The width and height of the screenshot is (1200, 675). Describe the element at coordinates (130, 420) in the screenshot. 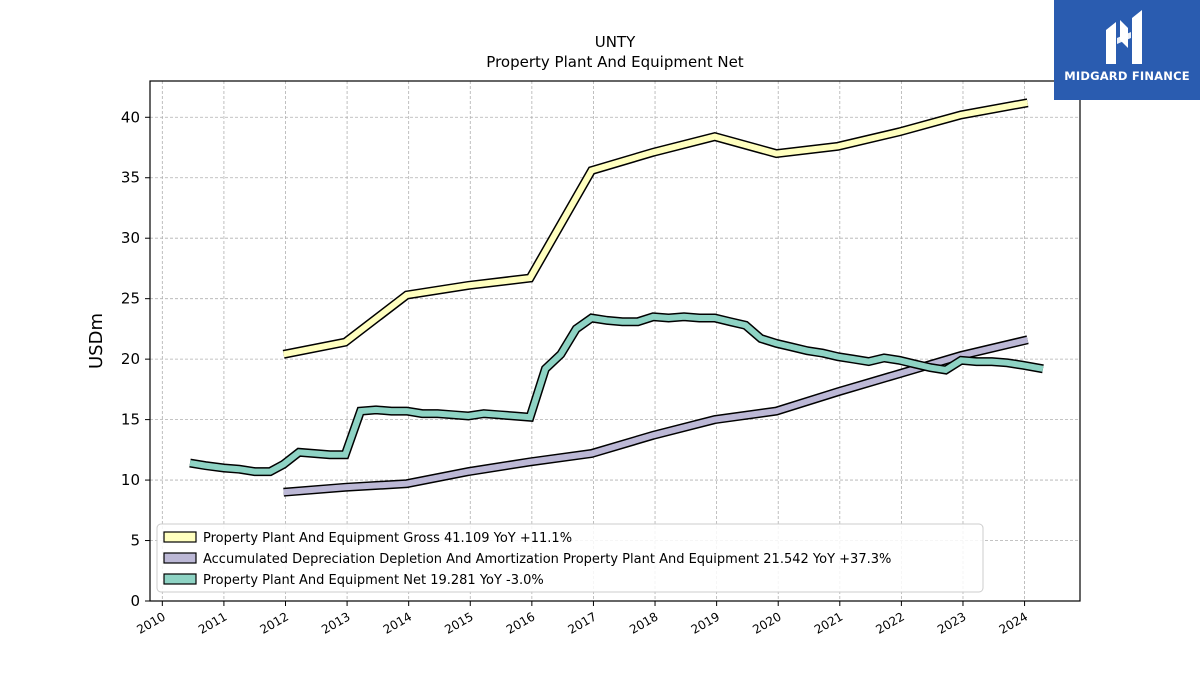

I see `y-tick-label: 15` at that location.